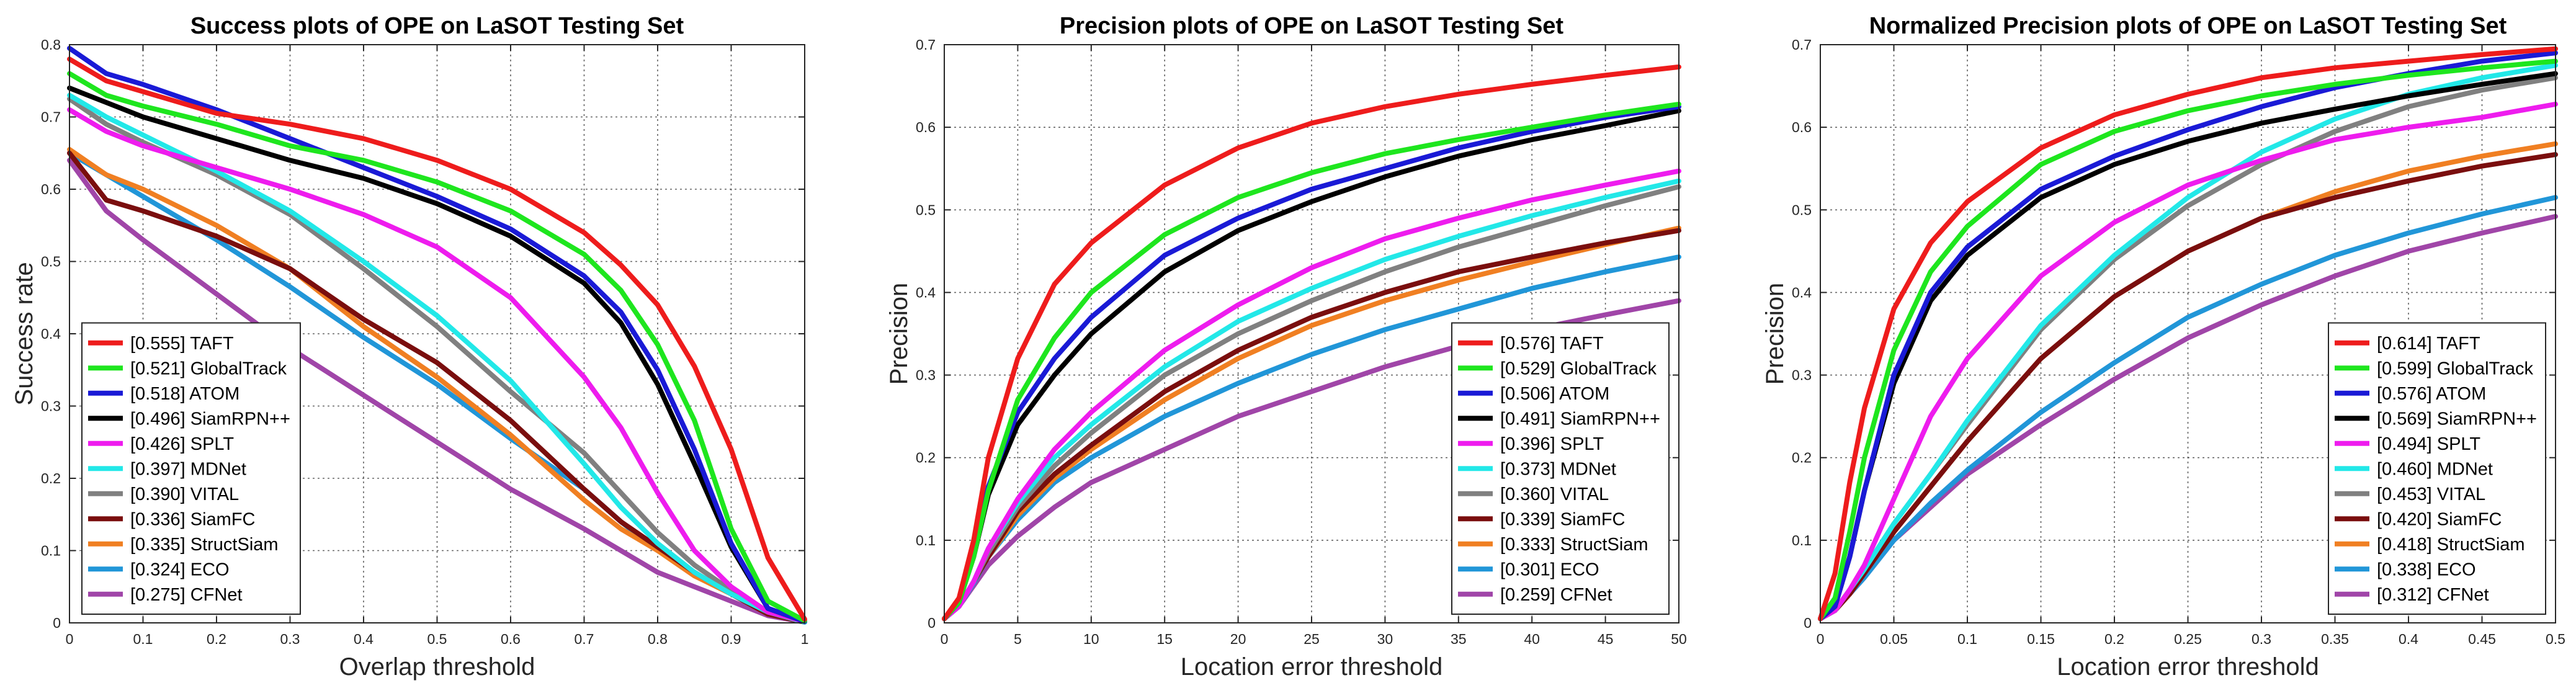  What do you see at coordinates (161, 344) in the screenshot?
I see `legend-item-TAFT: [0.555] TAFT` at bounding box center [161, 344].